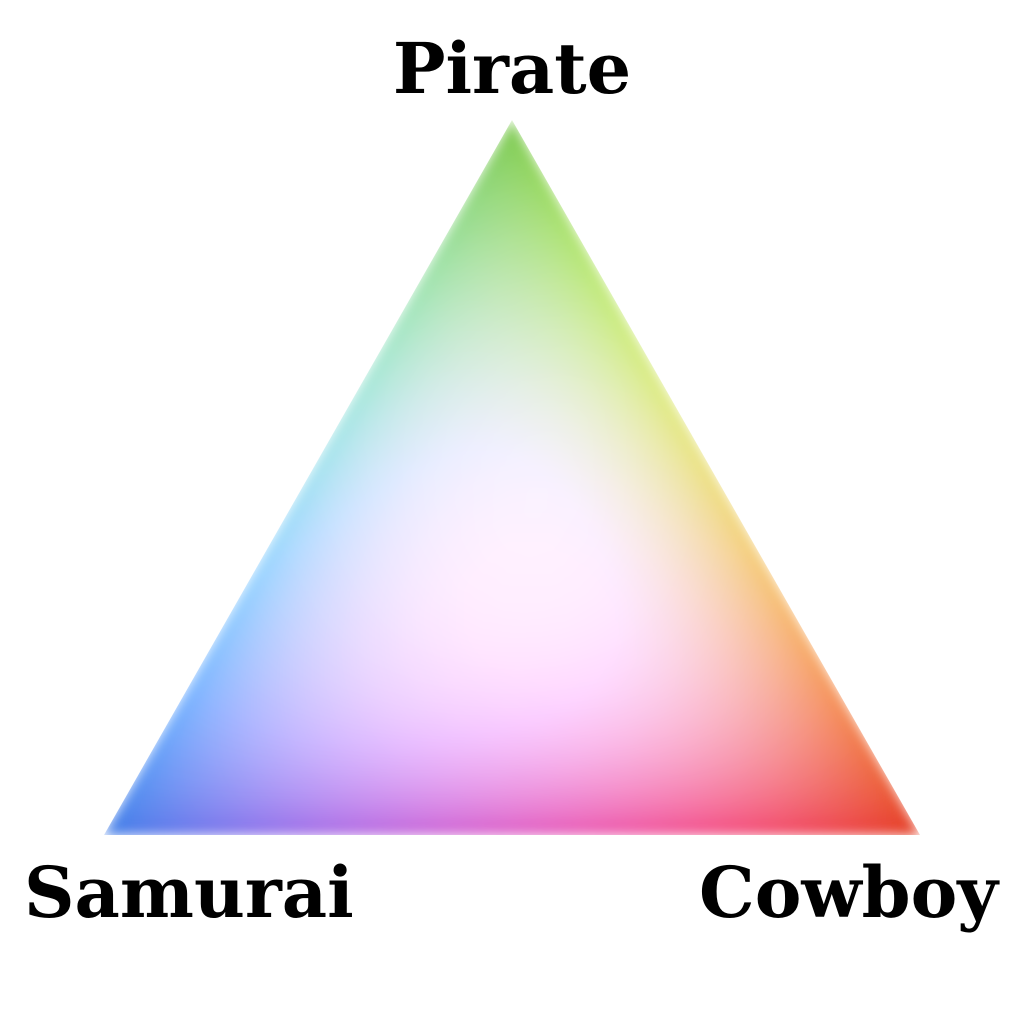  Describe the element at coordinates (189, 892) in the screenshot. I see `vertex-label-samurai: Samurai` at that location.